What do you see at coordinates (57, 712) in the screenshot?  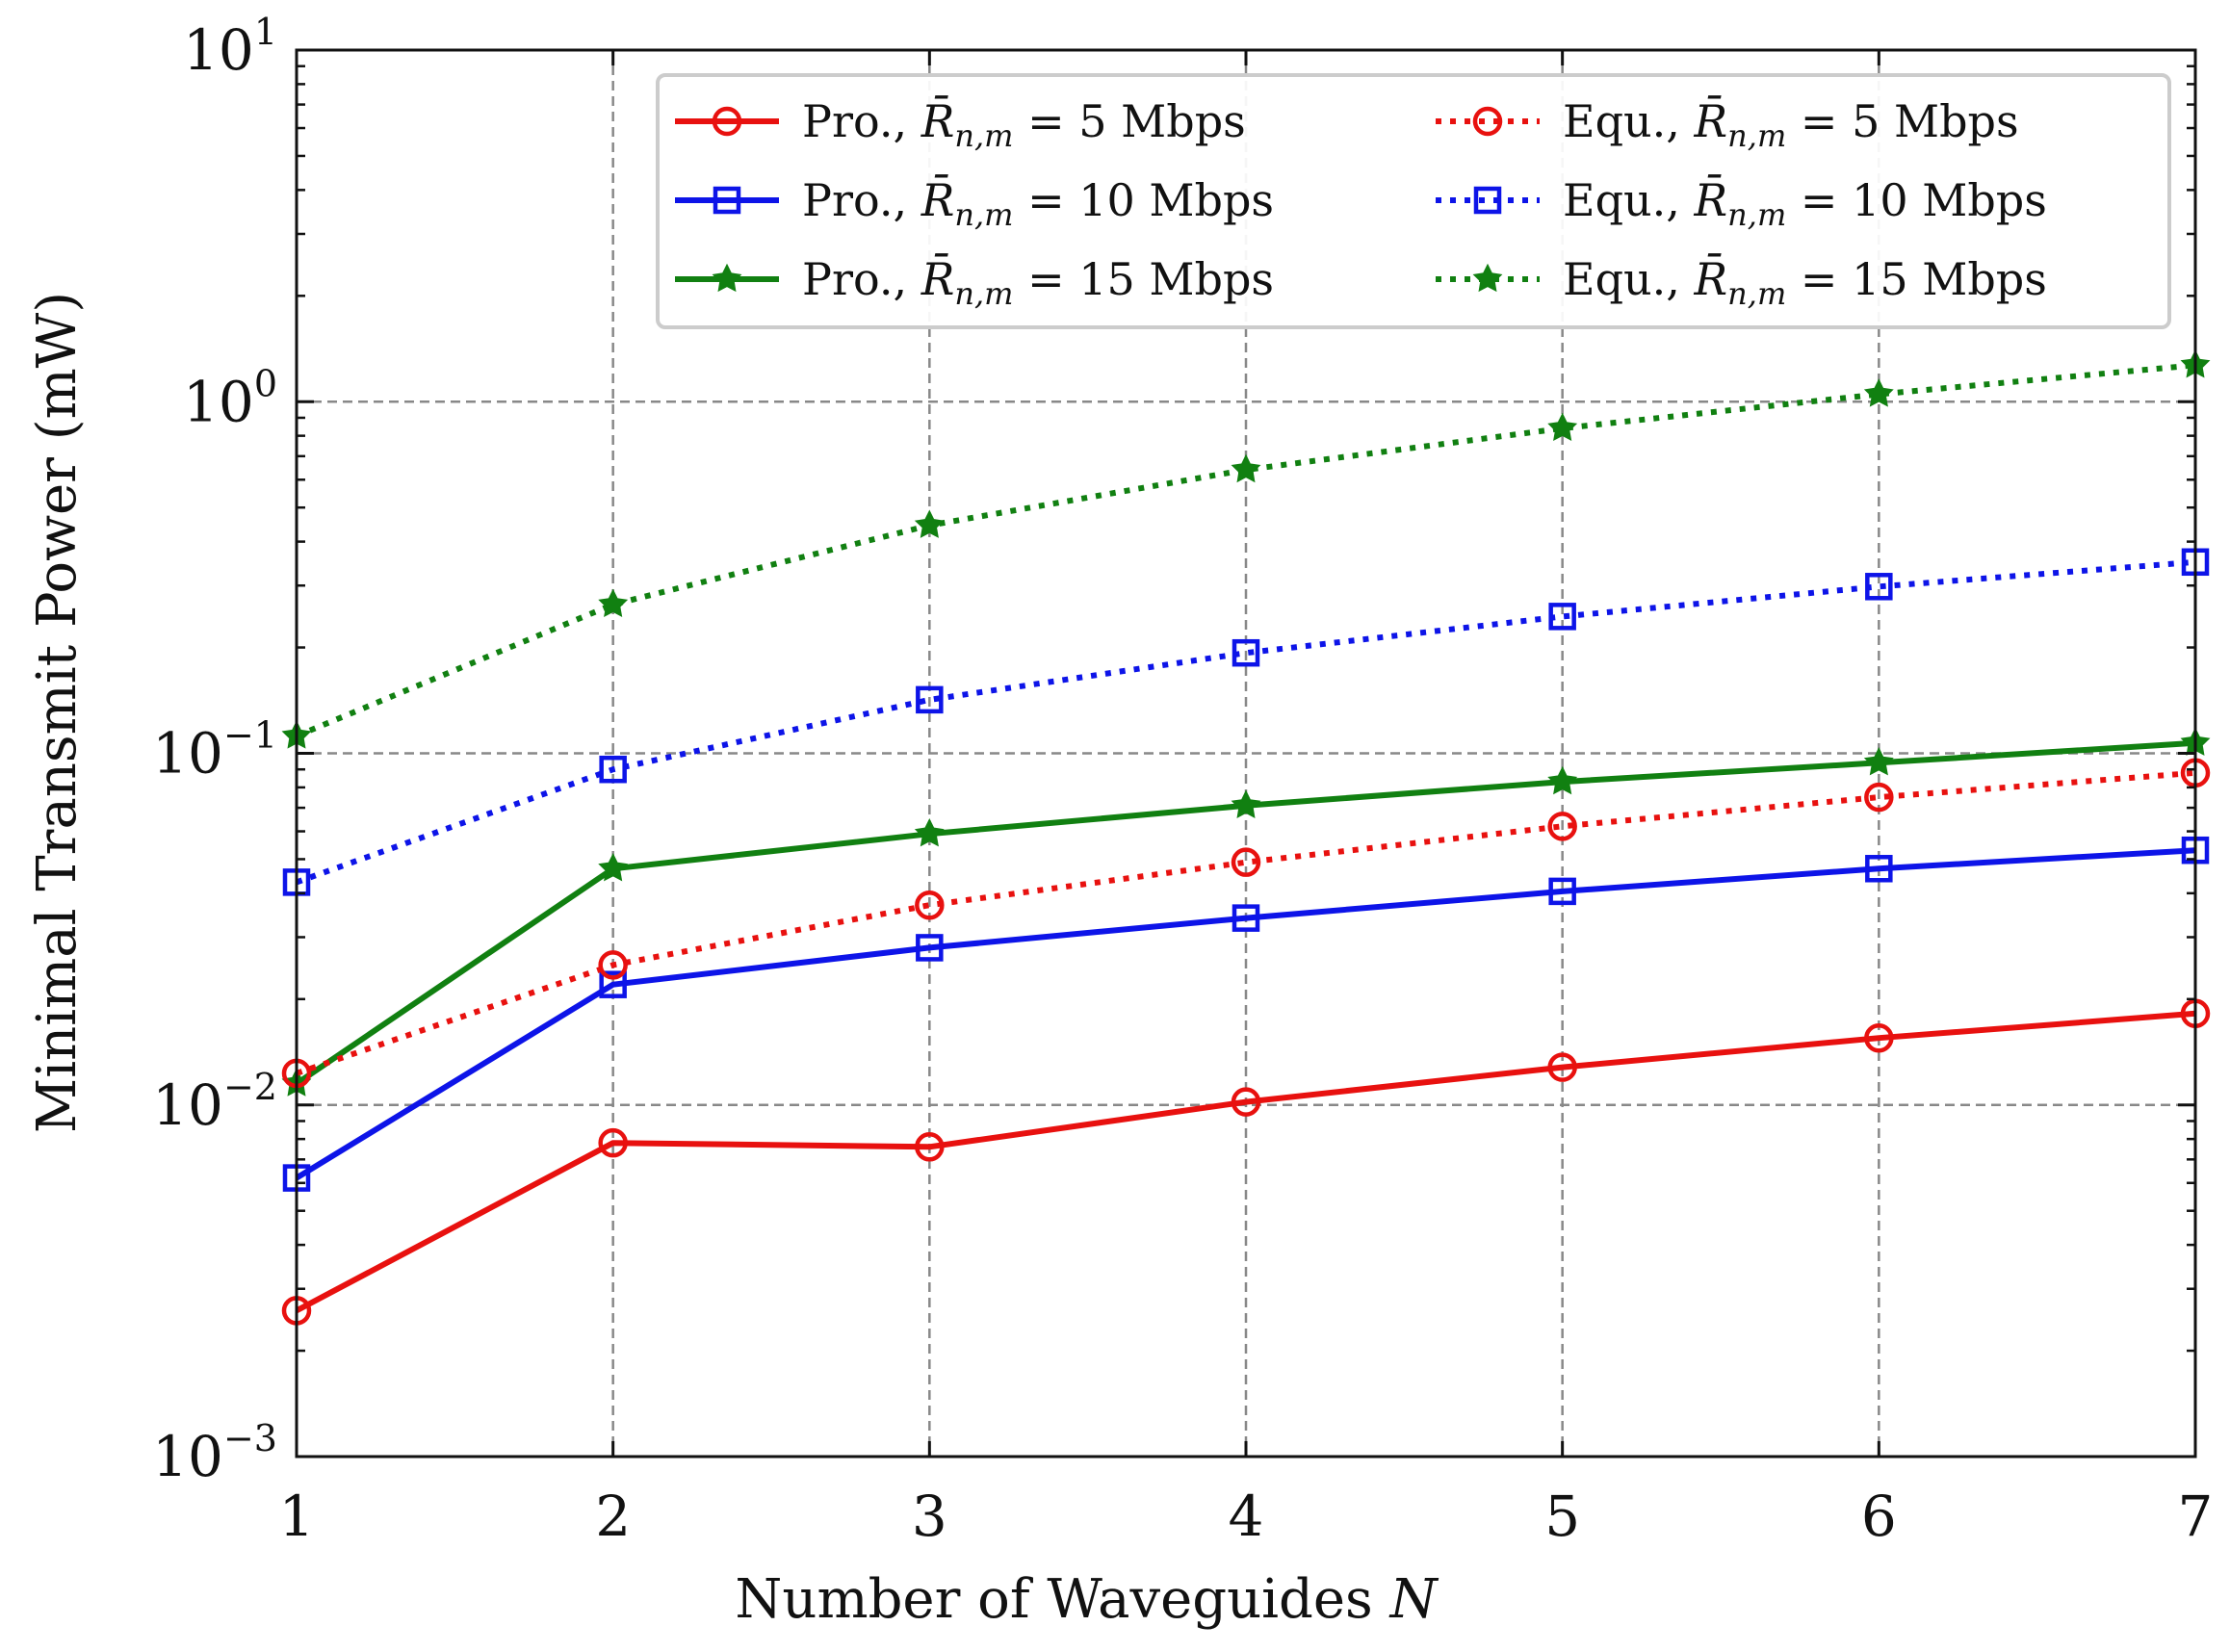 I see `y-axis-label: Minimal Transmit Power (mW)` at bounding box center [57, 712].